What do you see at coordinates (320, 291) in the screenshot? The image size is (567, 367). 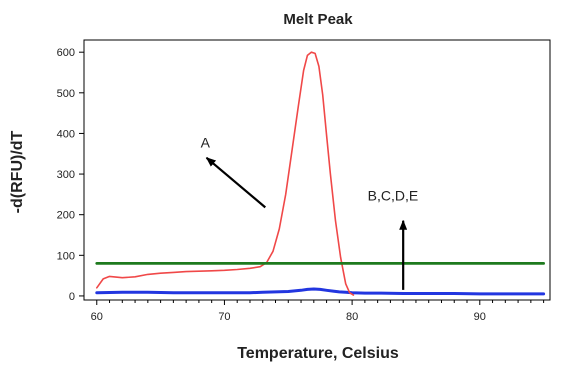 I see `melt-curve-bcde` at bounding box center [320, 291].